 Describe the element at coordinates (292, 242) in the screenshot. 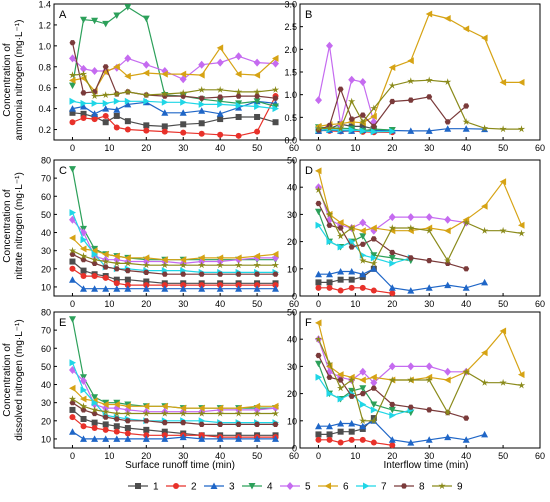

I see `ytick-label: 20` at that location.